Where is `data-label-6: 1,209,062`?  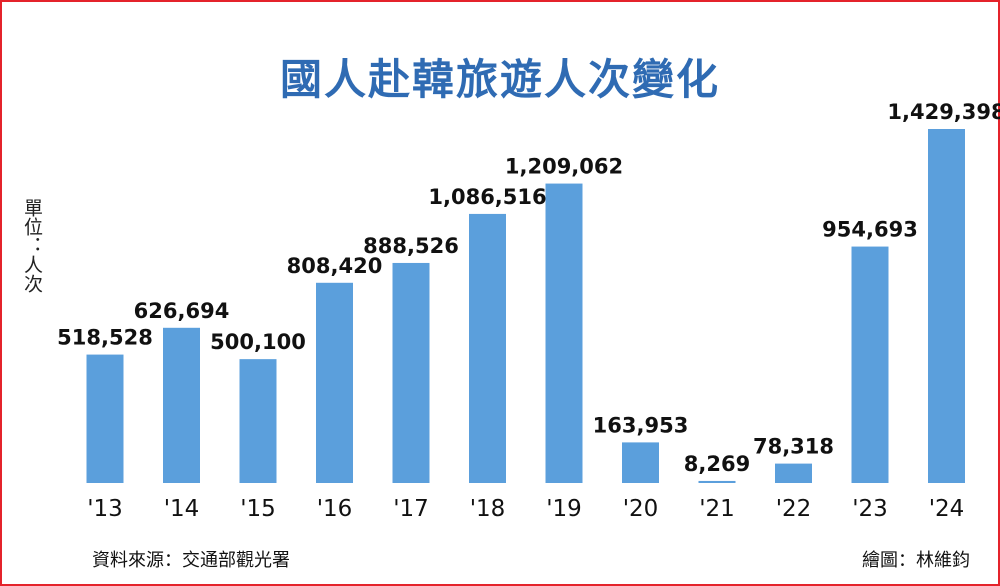 data-label-6: 1,209,062 is located at coordinates (564, 167).